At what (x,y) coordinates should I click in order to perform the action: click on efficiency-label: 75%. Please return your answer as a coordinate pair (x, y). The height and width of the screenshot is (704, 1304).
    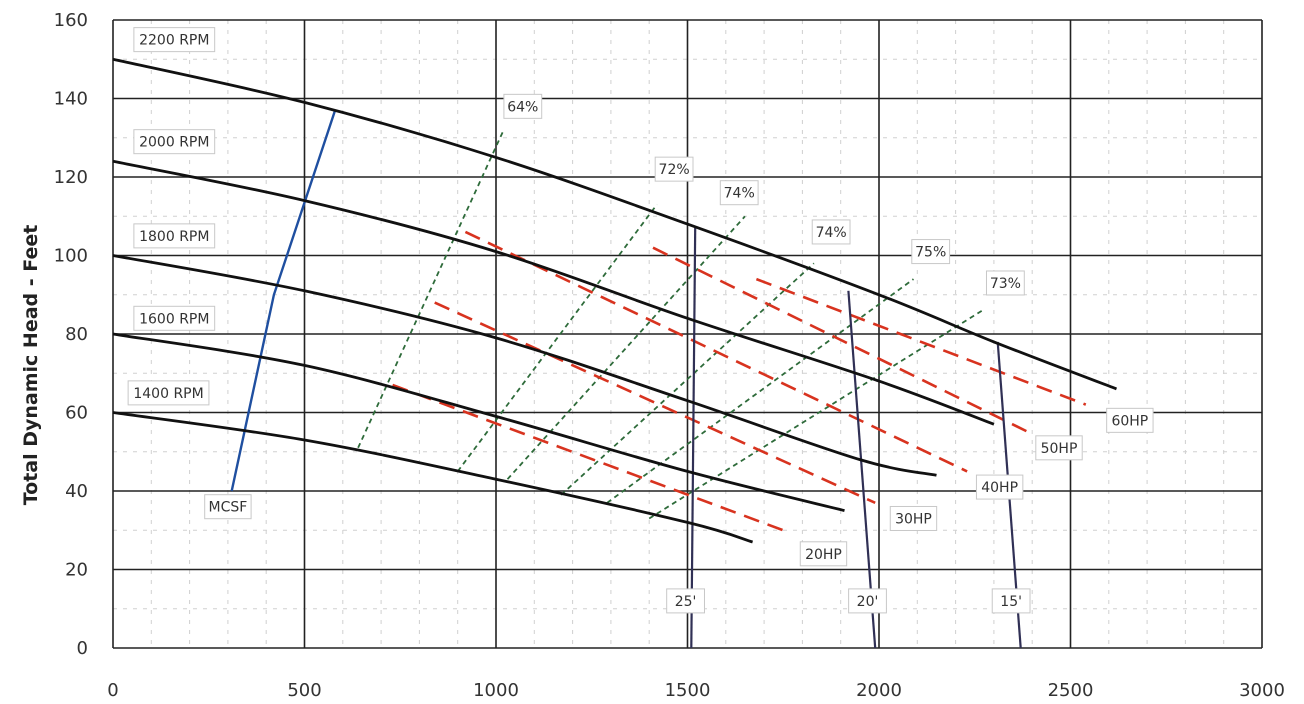
    Looking at the image, I should click on (931, 252).